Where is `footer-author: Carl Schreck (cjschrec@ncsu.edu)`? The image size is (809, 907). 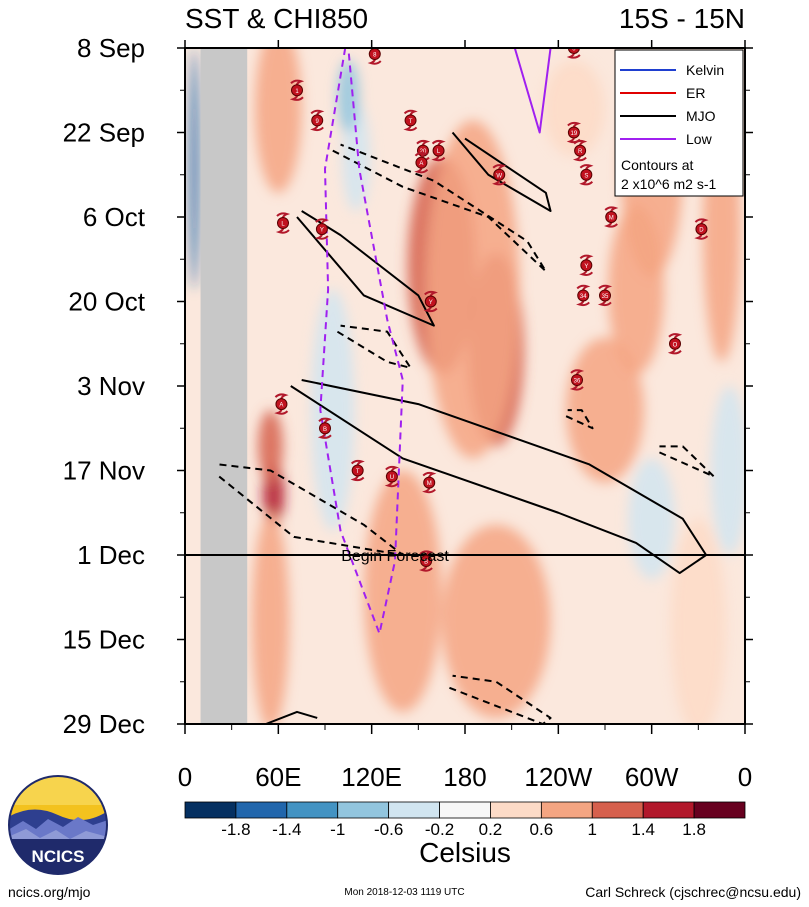
footer-author: Carl Schreck (cjschrec@ncsu.edu) is located at coordinates (693, 892).